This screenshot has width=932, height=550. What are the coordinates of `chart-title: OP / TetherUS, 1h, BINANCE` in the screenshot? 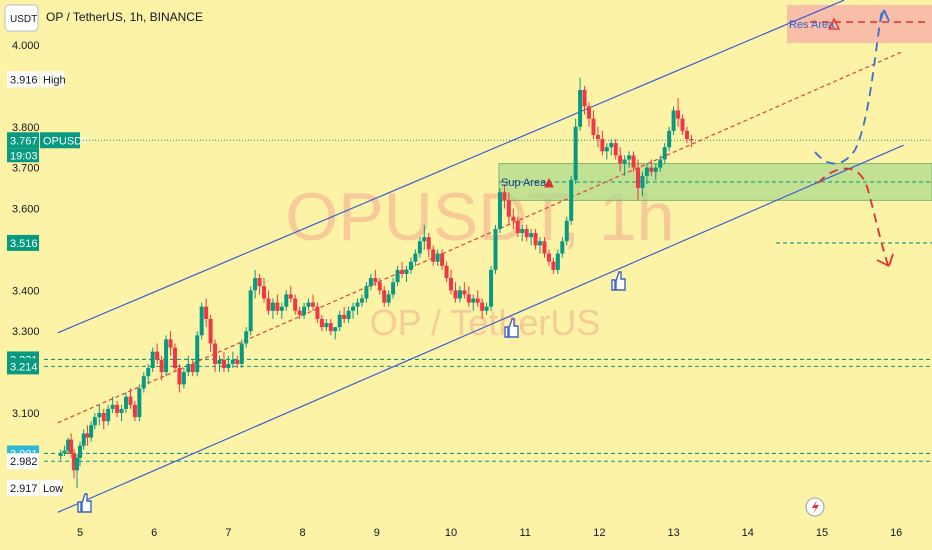 It's located at (124, 17).